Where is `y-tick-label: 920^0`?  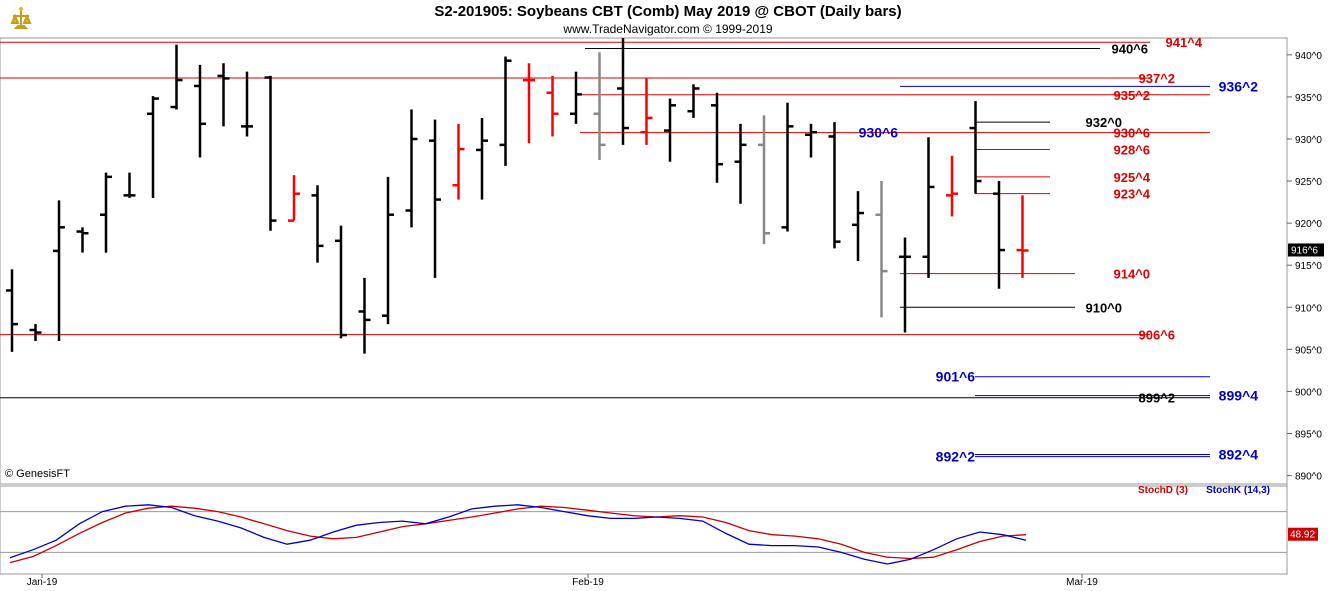
y-tick-label: 920^0 is located at coordinates (1308, 224).